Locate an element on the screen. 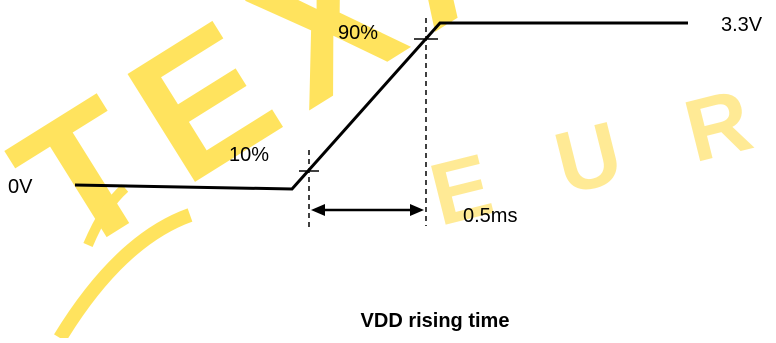 The image size is (776, 343). watermark-arc is located at coordinates (123, 275).